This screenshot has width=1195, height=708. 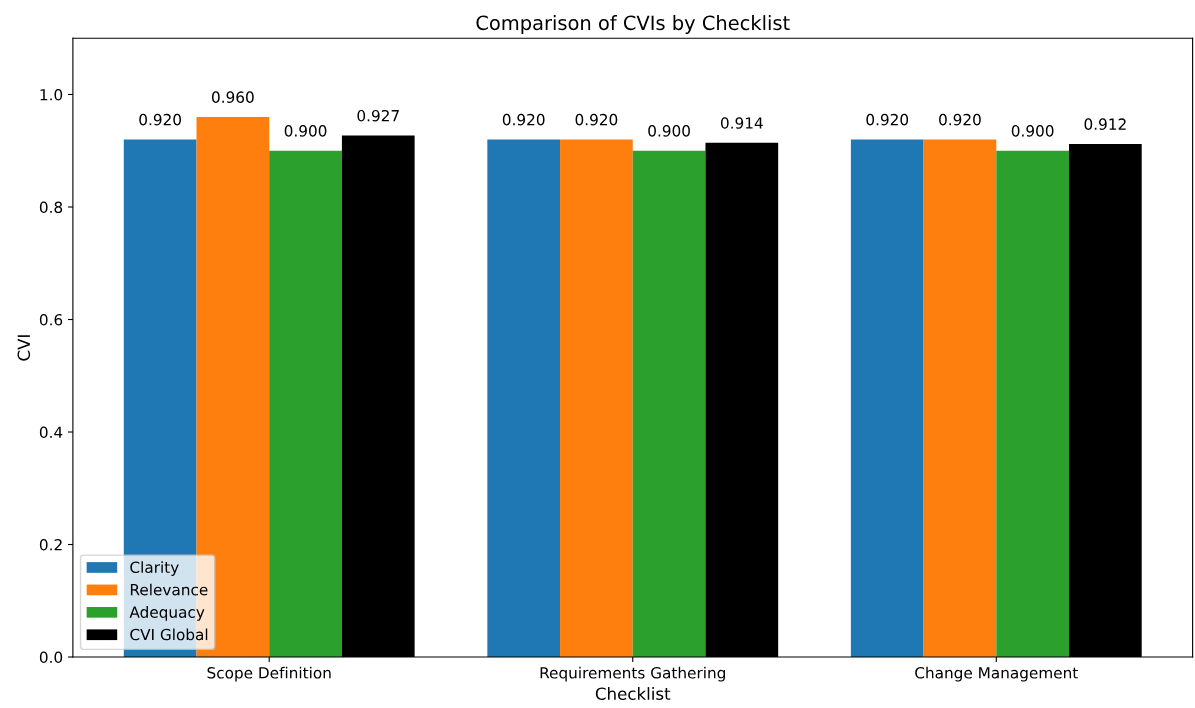 What do you see at coordinates (50, 544) in the screenshot?
I see `y-tick-label: 0.2` at bounding box center [50, 544].